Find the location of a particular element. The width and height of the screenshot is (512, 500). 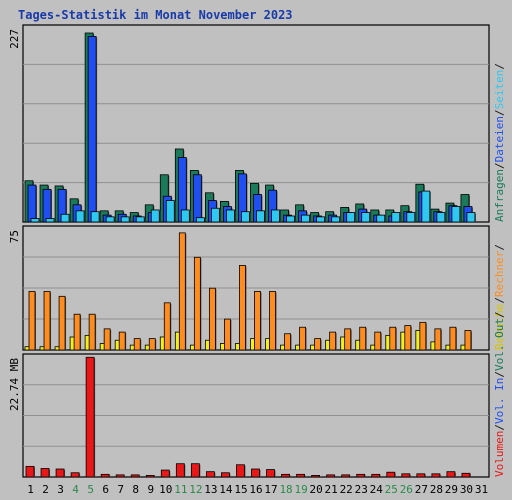

legend-entry: Volumen is located at coordinates (499, 454).